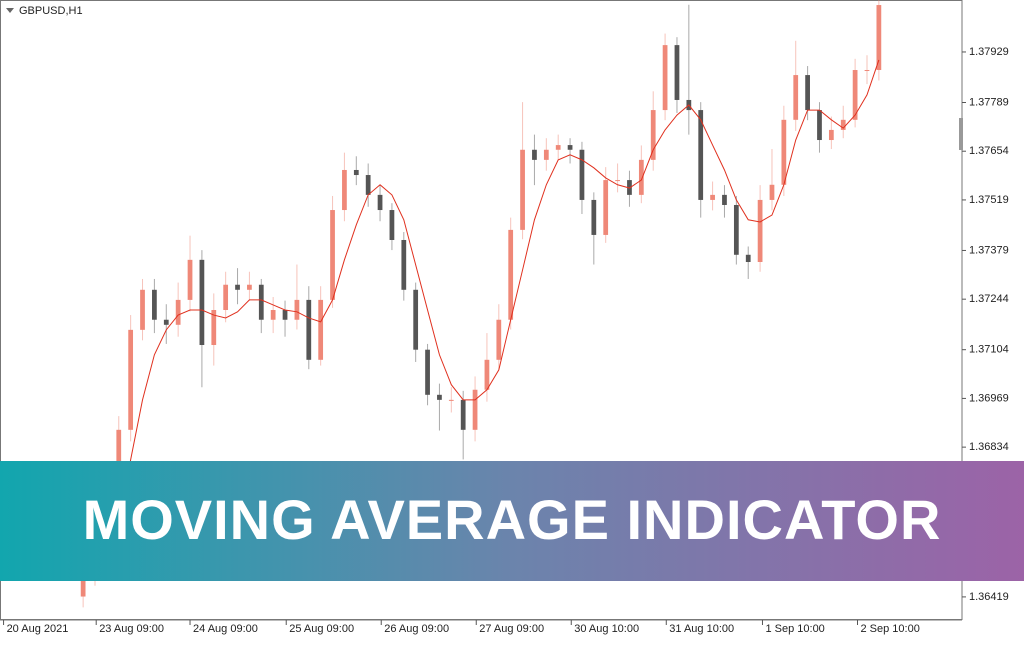  I want to click on y-tick-label: 1.37104, so click(989, 350).